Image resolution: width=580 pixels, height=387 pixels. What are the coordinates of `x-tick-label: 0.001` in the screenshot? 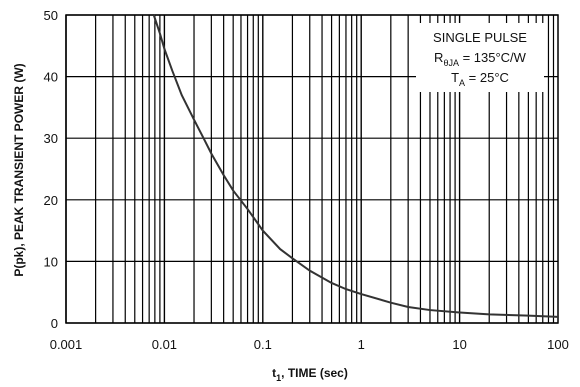 It's located at (66, 344).